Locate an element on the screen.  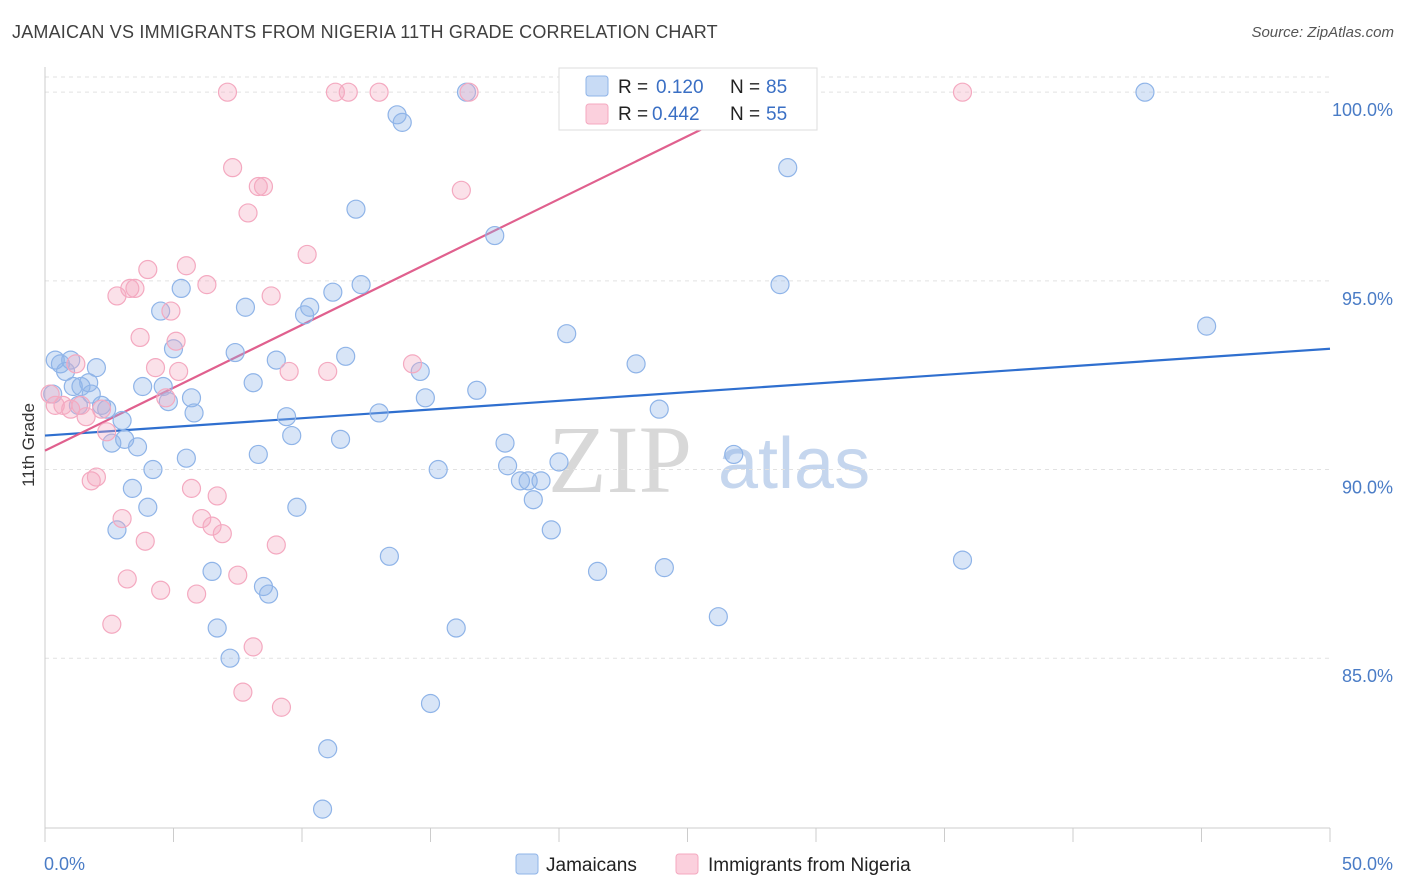
watermark-zip: ZIP is located at coordinates (620, 459).